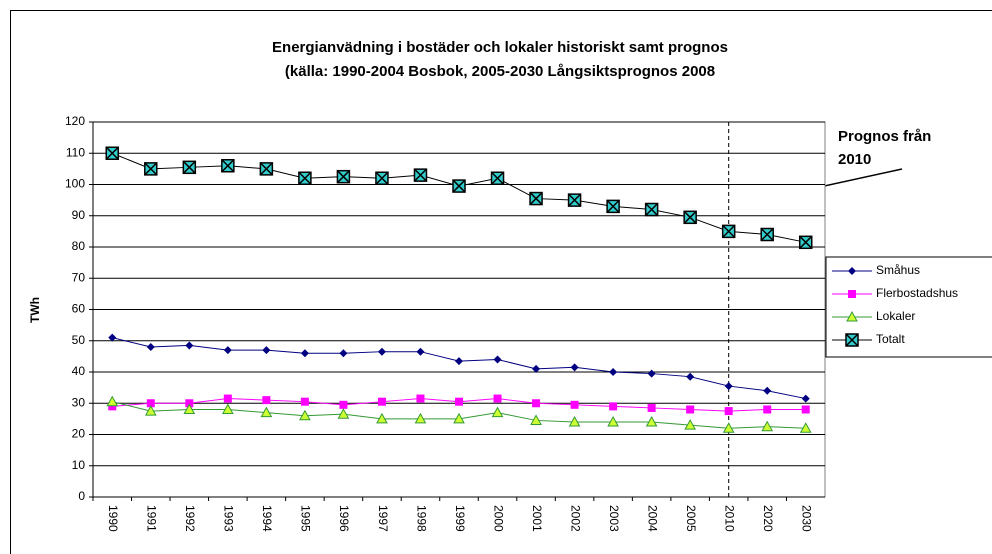 Image resolution: width=992 pixels, height=554 pixels. I want to click on x-tick-label: 2003, so click(614, 518).